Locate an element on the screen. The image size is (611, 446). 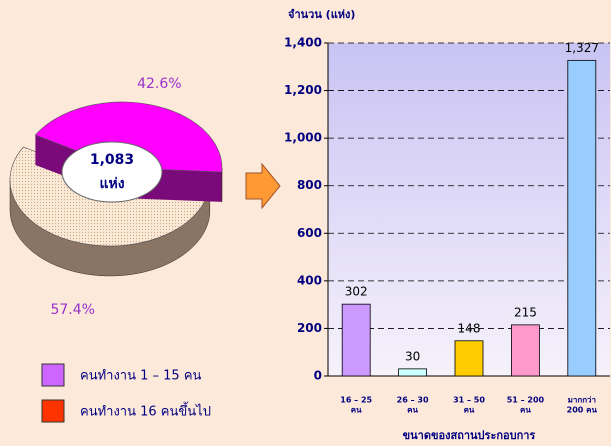
y-tick-label: 600 is located at coordinates (309, 233).